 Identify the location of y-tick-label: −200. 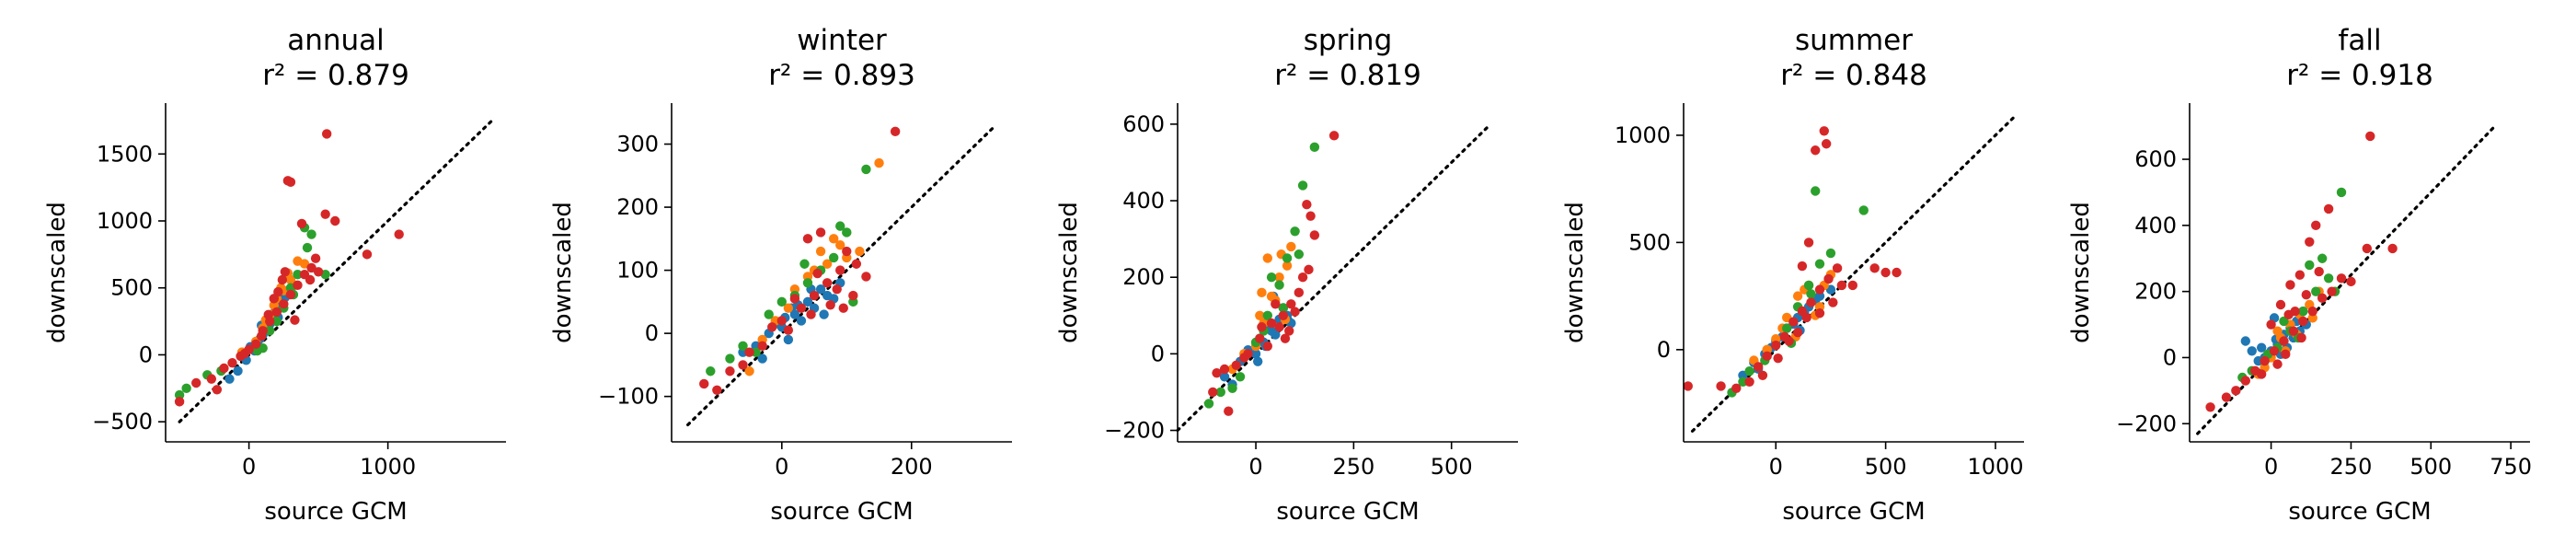
(1134, 431).